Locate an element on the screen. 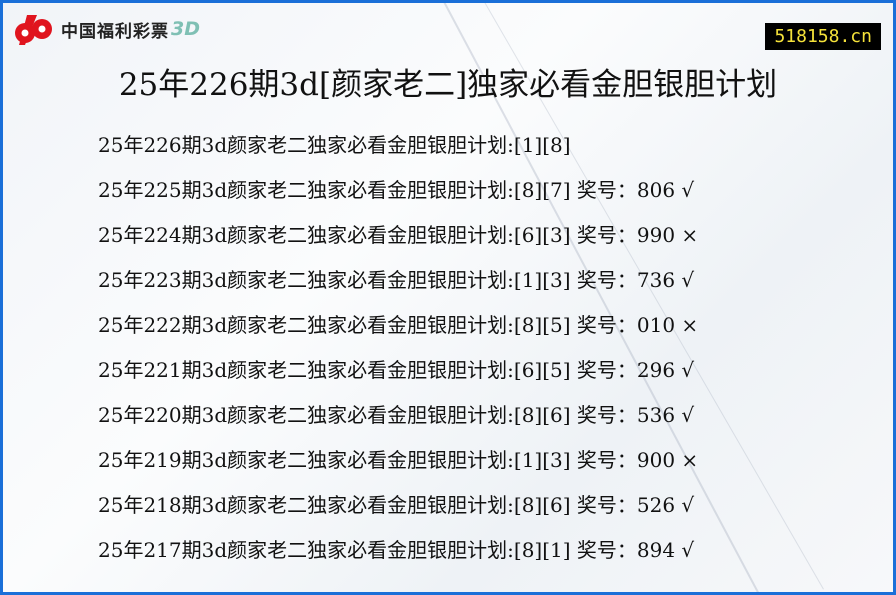 This screenshot has width=896, height=595. list-item: 25年219期3d颜家老二独家必看金胆银胆计划:[1][3] 奖号：900 × is located at coordinates (398, 460).